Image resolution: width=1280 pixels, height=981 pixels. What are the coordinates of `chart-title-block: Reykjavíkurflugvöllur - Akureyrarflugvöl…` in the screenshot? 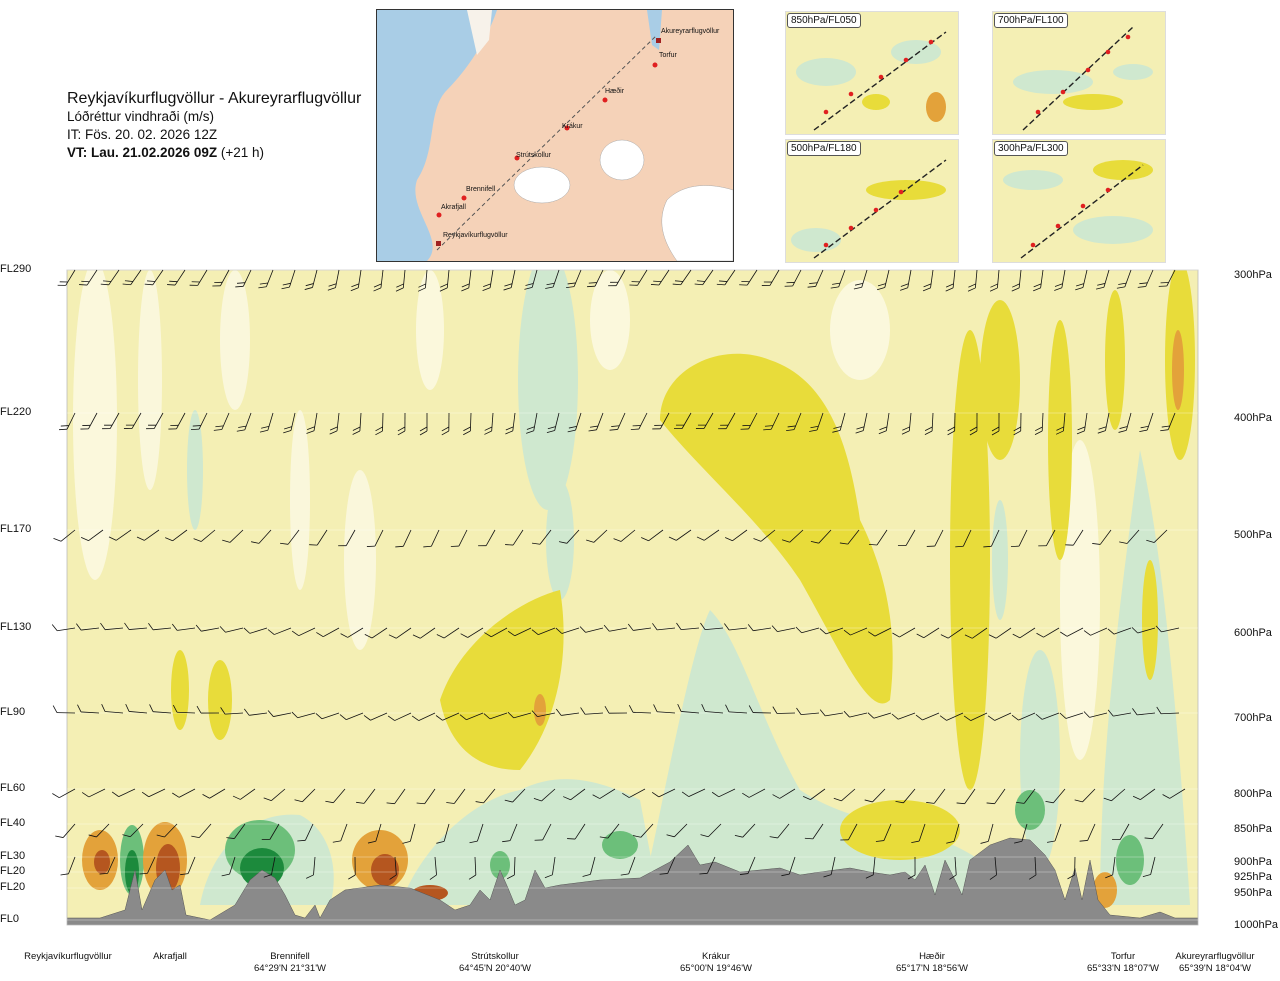 It's located at (214, 126).